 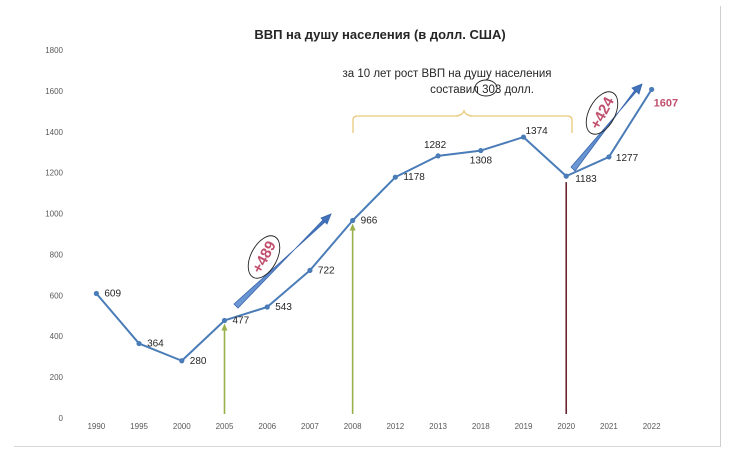 I want to click on bracket-note-value: 303, so click(x=491, y=90).